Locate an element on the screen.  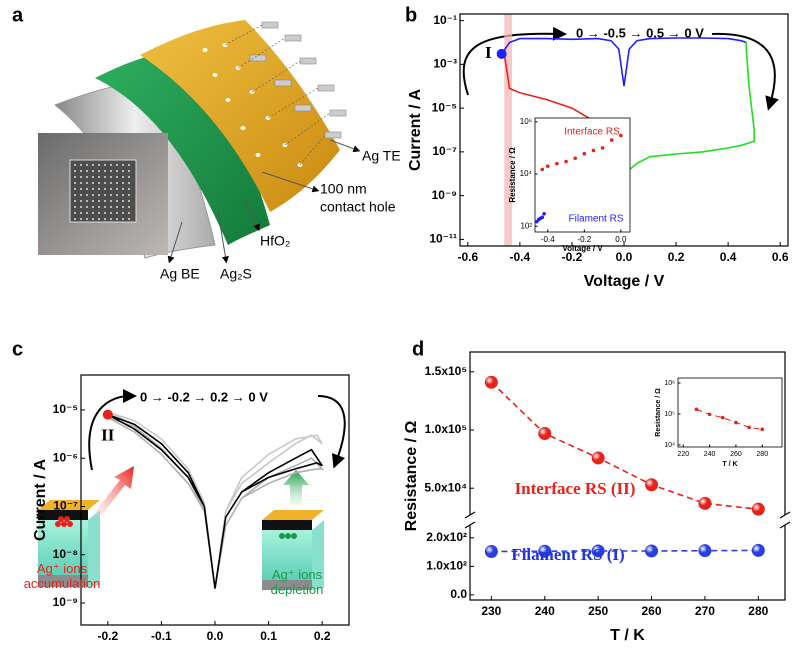
y-tick-label: 10⁵ is located at coordinates (669, 414).